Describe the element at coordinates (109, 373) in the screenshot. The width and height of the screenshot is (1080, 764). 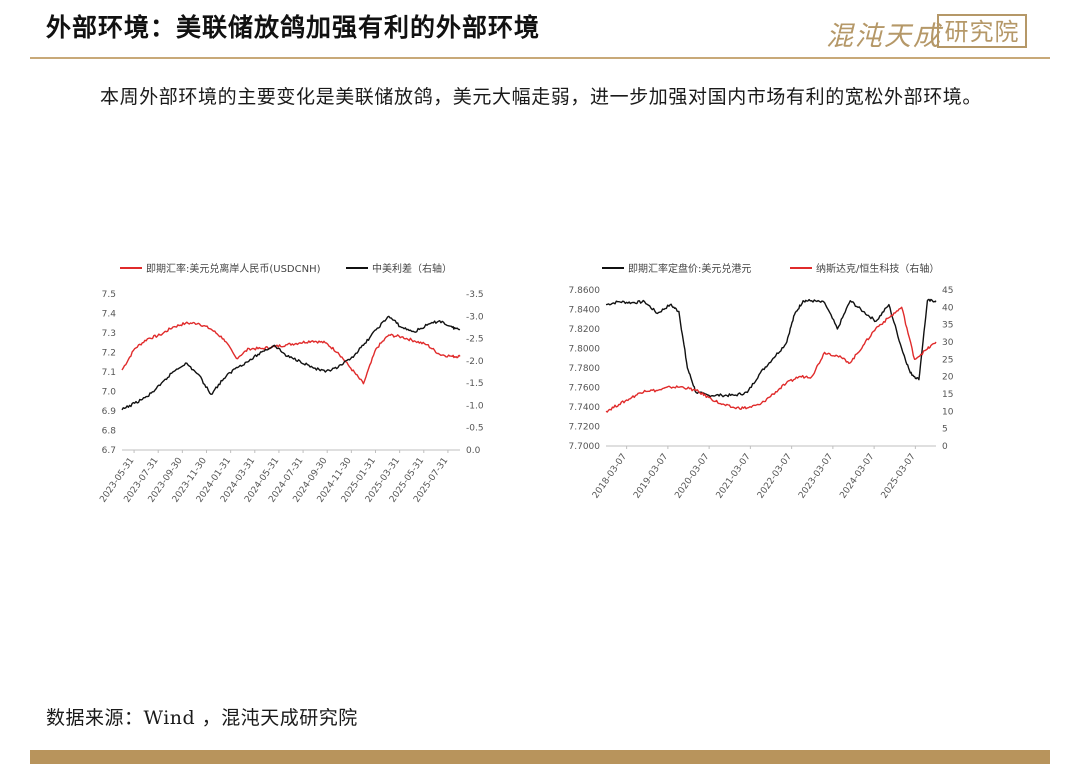
I see `y-left-tick-label: 7.1` at that location.